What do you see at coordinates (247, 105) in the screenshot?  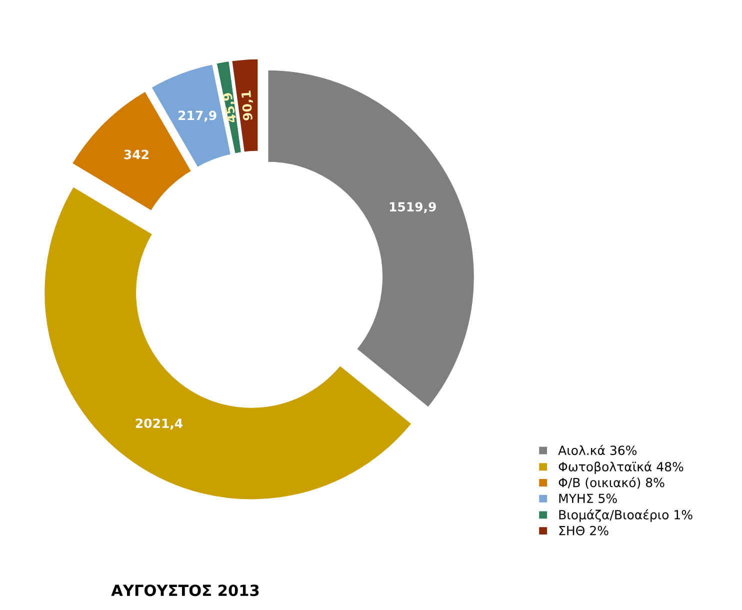 I see `data-label: 90,1` at bounding box center [247, 105].